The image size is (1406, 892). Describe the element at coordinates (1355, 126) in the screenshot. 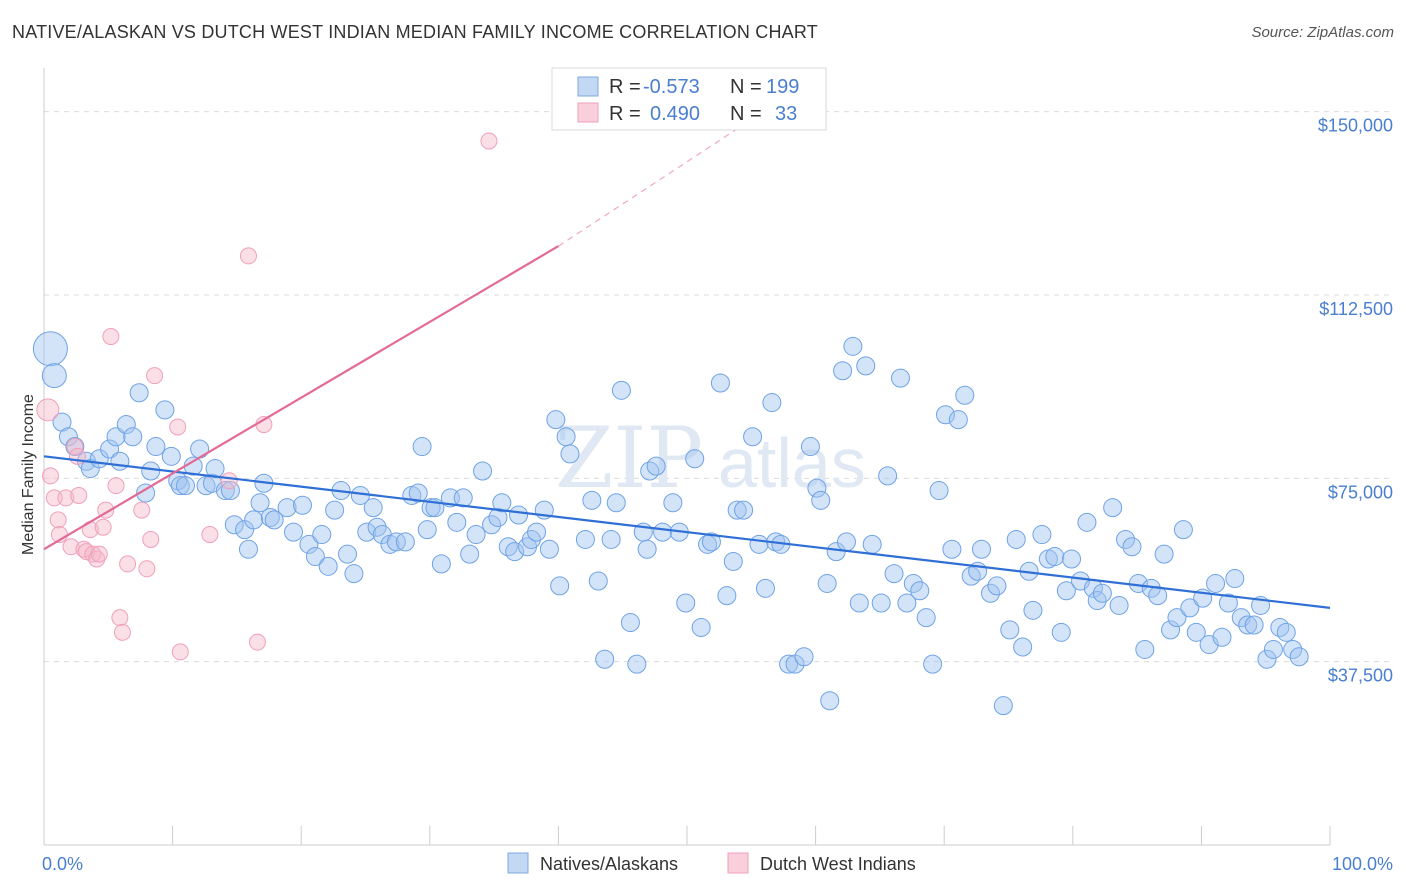

I see `y-tick-label: $150,000` at that location.